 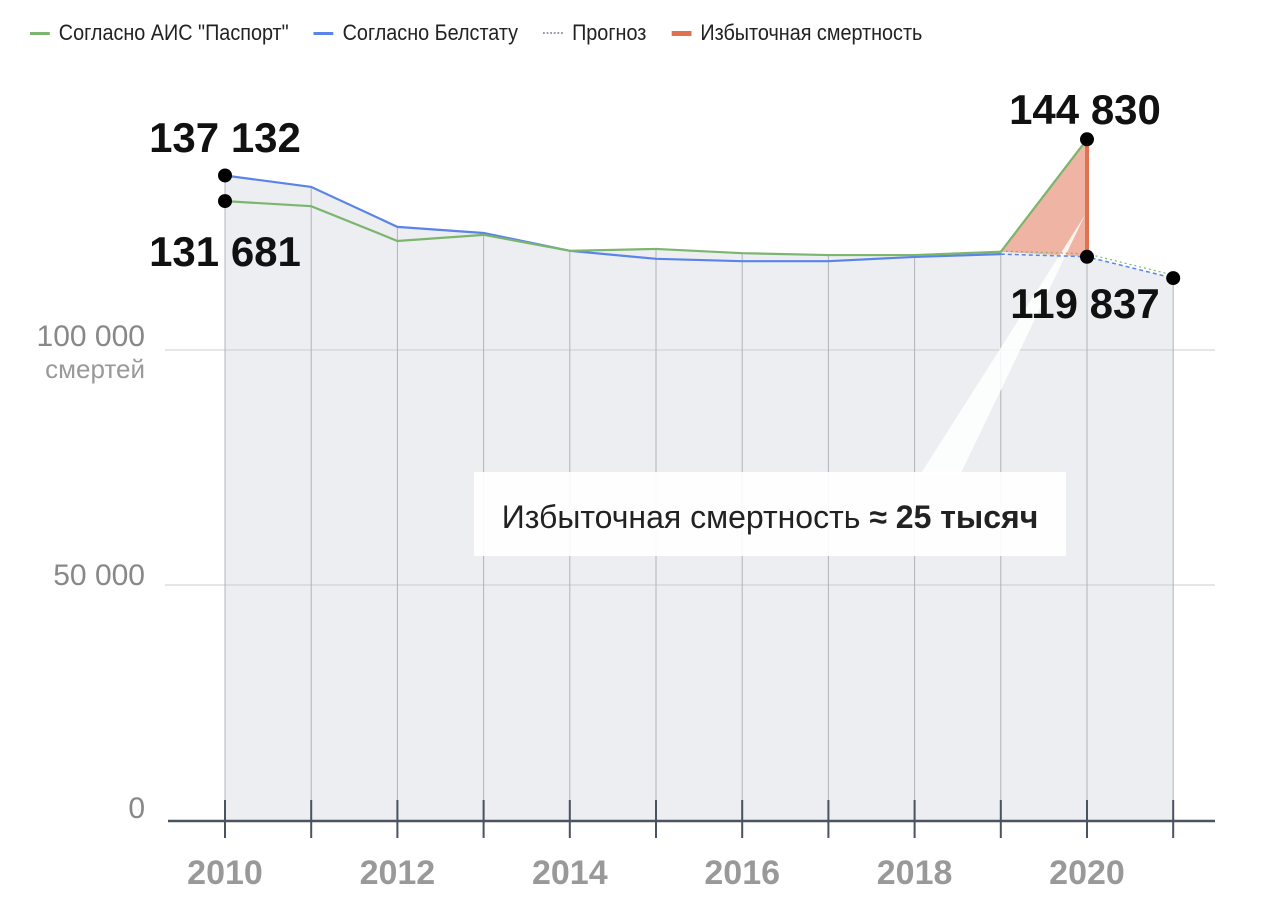 What do you see at coordinates (1087, 873) in the screenshot?
I see `x-tick-label: 2020` at bounding box center [1087, 873].